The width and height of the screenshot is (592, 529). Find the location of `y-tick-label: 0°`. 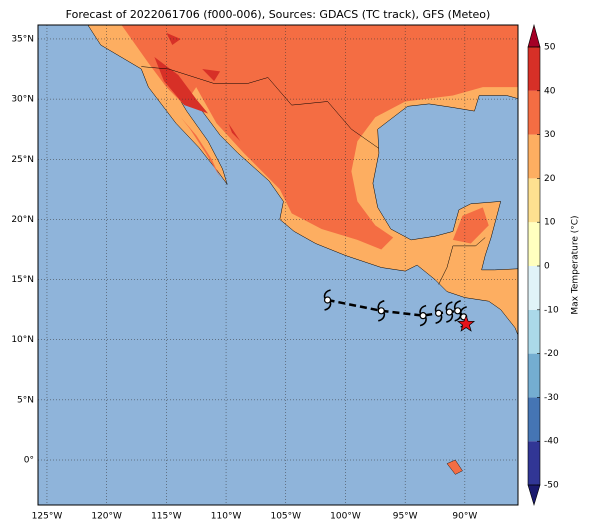

y-tick-label: 0° is located at coordinates (29, 461).